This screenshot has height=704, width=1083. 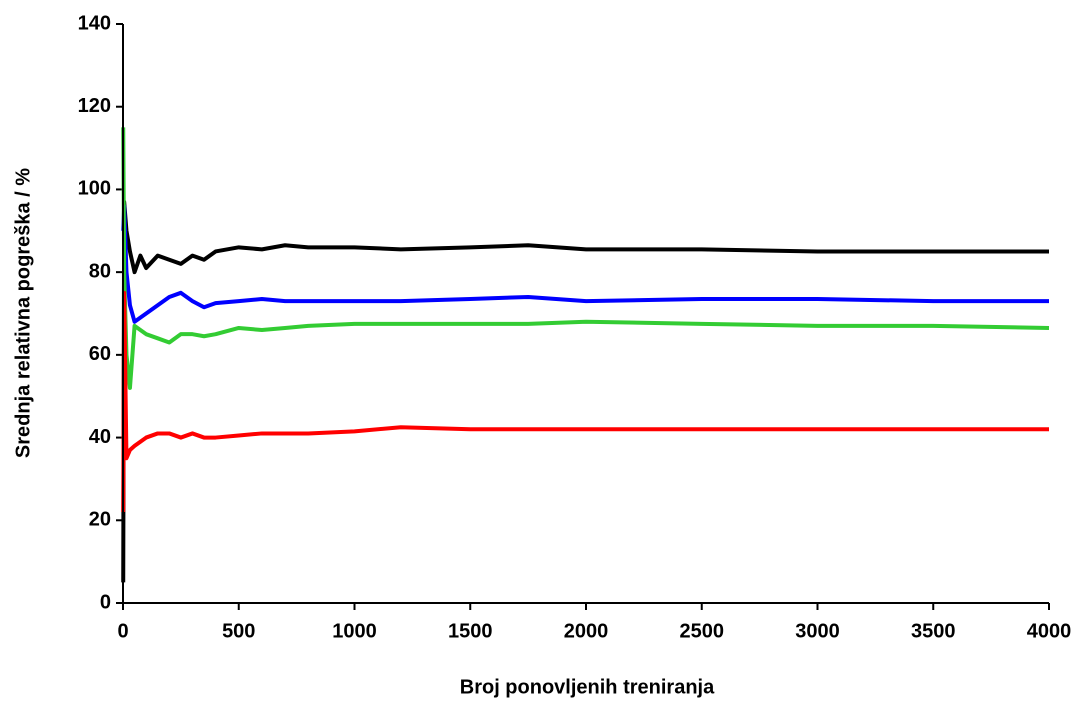 What do you see at coordinates (100, 520) in the screenshot?
I see `y-tick-label: 20` at bounding box center [100, 520].